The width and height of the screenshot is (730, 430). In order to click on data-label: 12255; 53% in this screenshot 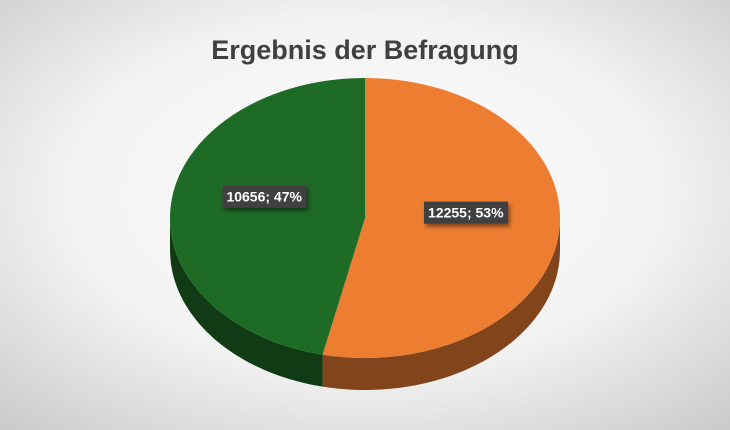, I will do `click(466, 212)`.